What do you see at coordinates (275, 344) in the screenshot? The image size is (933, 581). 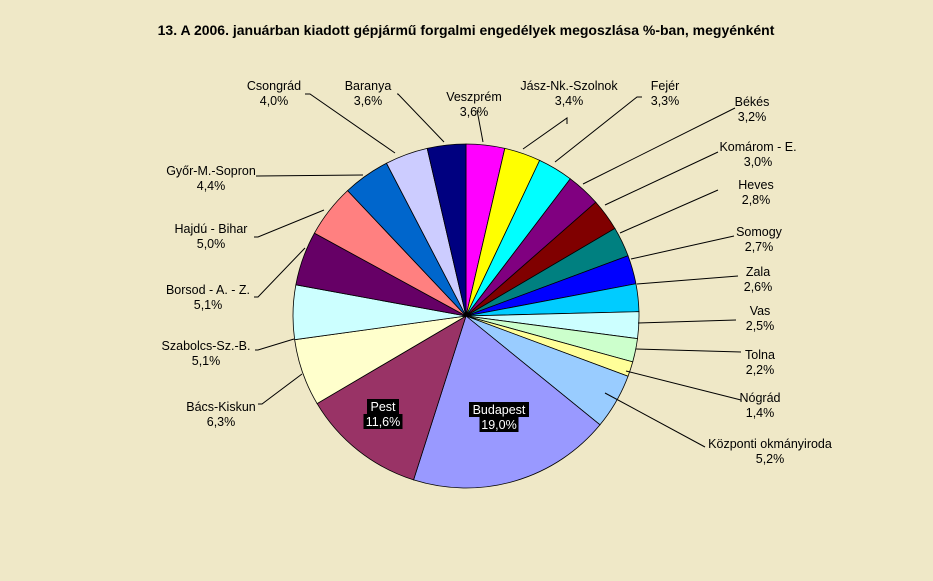 I see `leader-line-szabolcs-sz-b` at bounding box center [275, 344].